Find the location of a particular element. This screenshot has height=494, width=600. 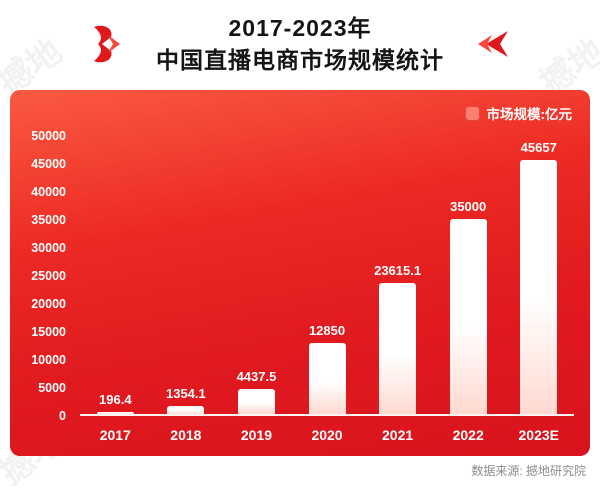

bar-value-label: 1354.1 is located at coordinates (185, 394).